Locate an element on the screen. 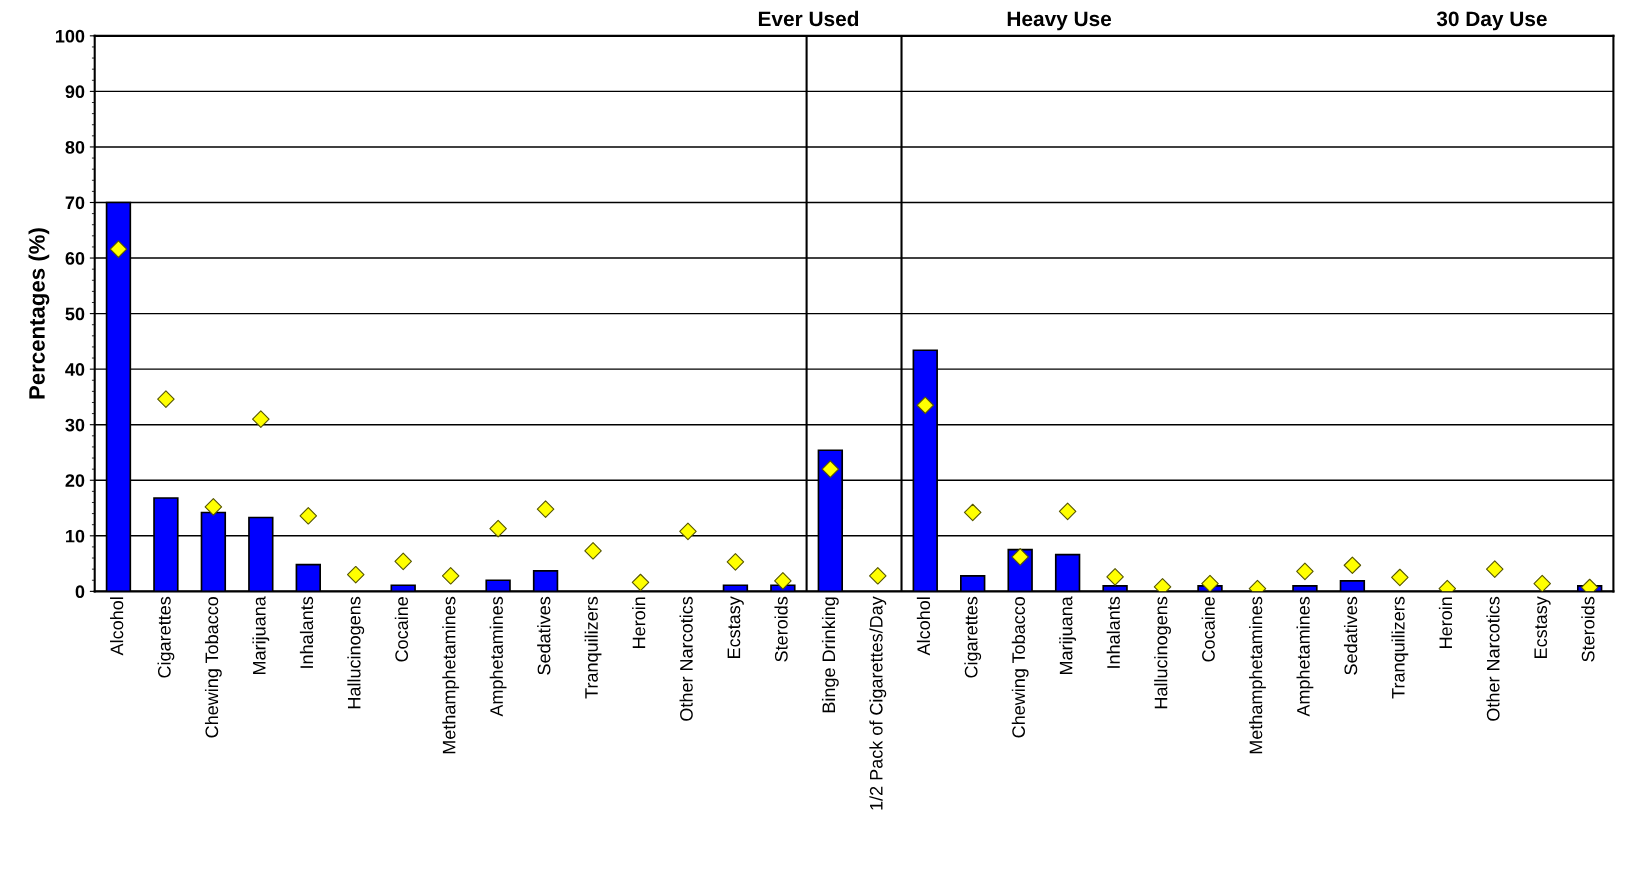 The height and width of the screenshot is (896, 1633). y-tick-label: 20 is located at coordinates (75, 480).